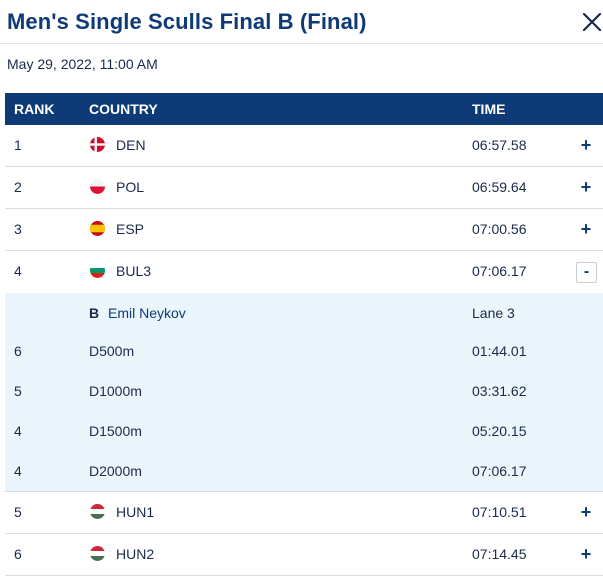  Describe the element at coordinates (499, 187) in the screenshot. I see `row-time: 06:59.64` at that location.